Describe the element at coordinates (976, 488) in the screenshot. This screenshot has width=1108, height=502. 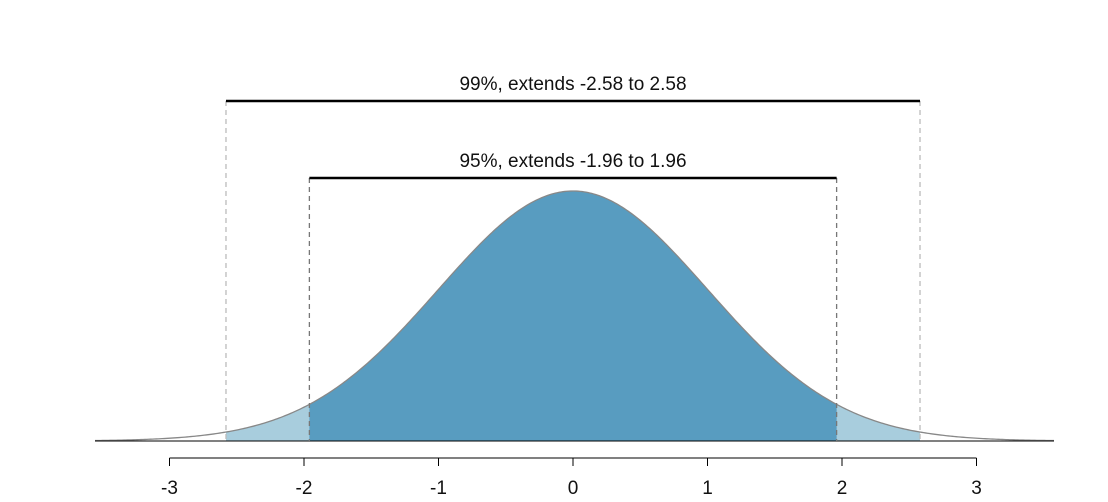
I see `x-tick-label-6: 3` at that location.